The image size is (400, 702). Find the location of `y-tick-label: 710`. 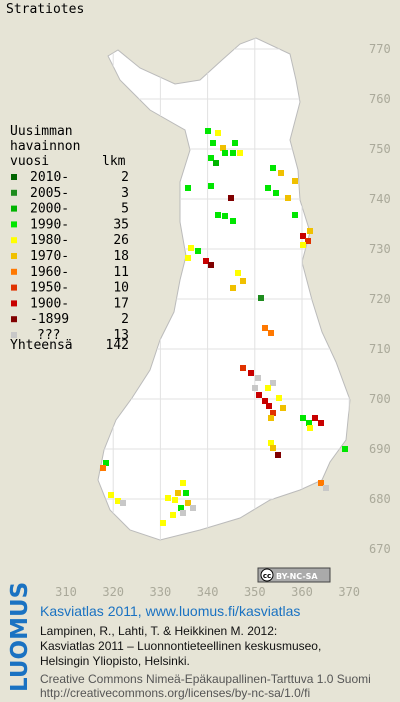

y-tick-label: 710 is located at coordinates (380, 349).